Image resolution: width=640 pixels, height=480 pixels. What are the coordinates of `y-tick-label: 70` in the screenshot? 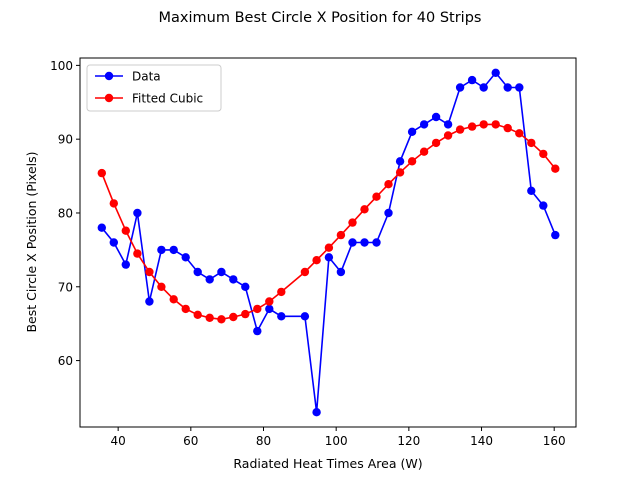 It's located at (65, 287).